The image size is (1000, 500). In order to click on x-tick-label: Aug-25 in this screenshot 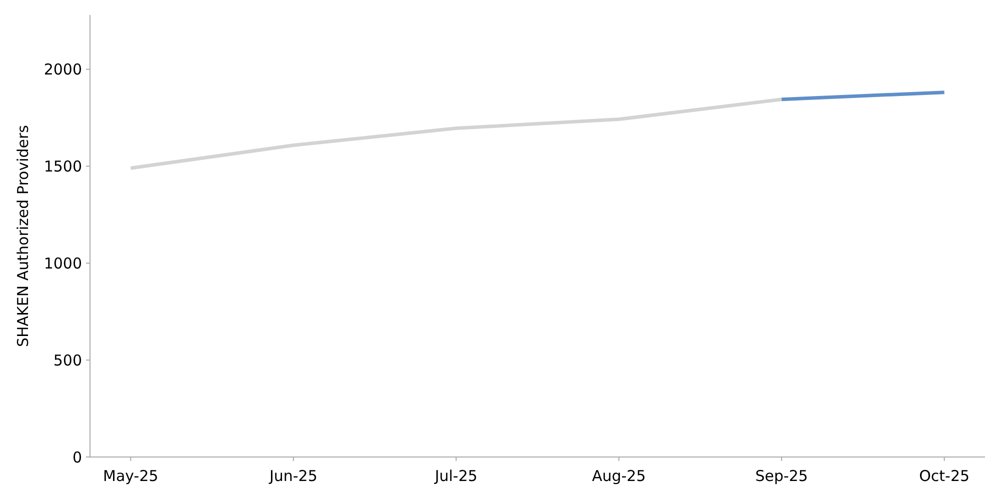, I will do `click(619, 476)`.